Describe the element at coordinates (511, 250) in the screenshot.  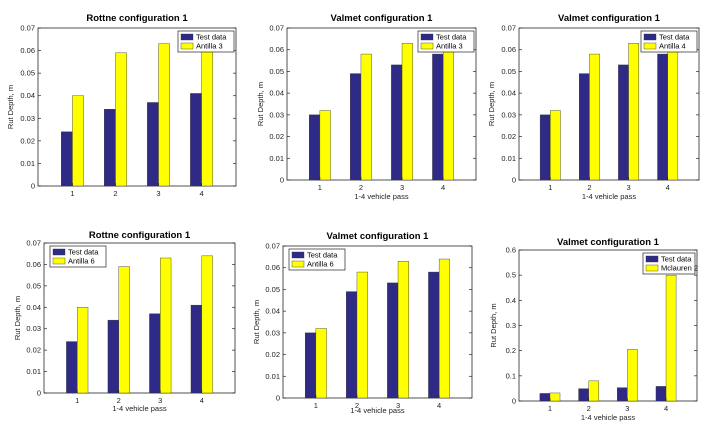
I see `y-tick-label: 0.6` at that location.